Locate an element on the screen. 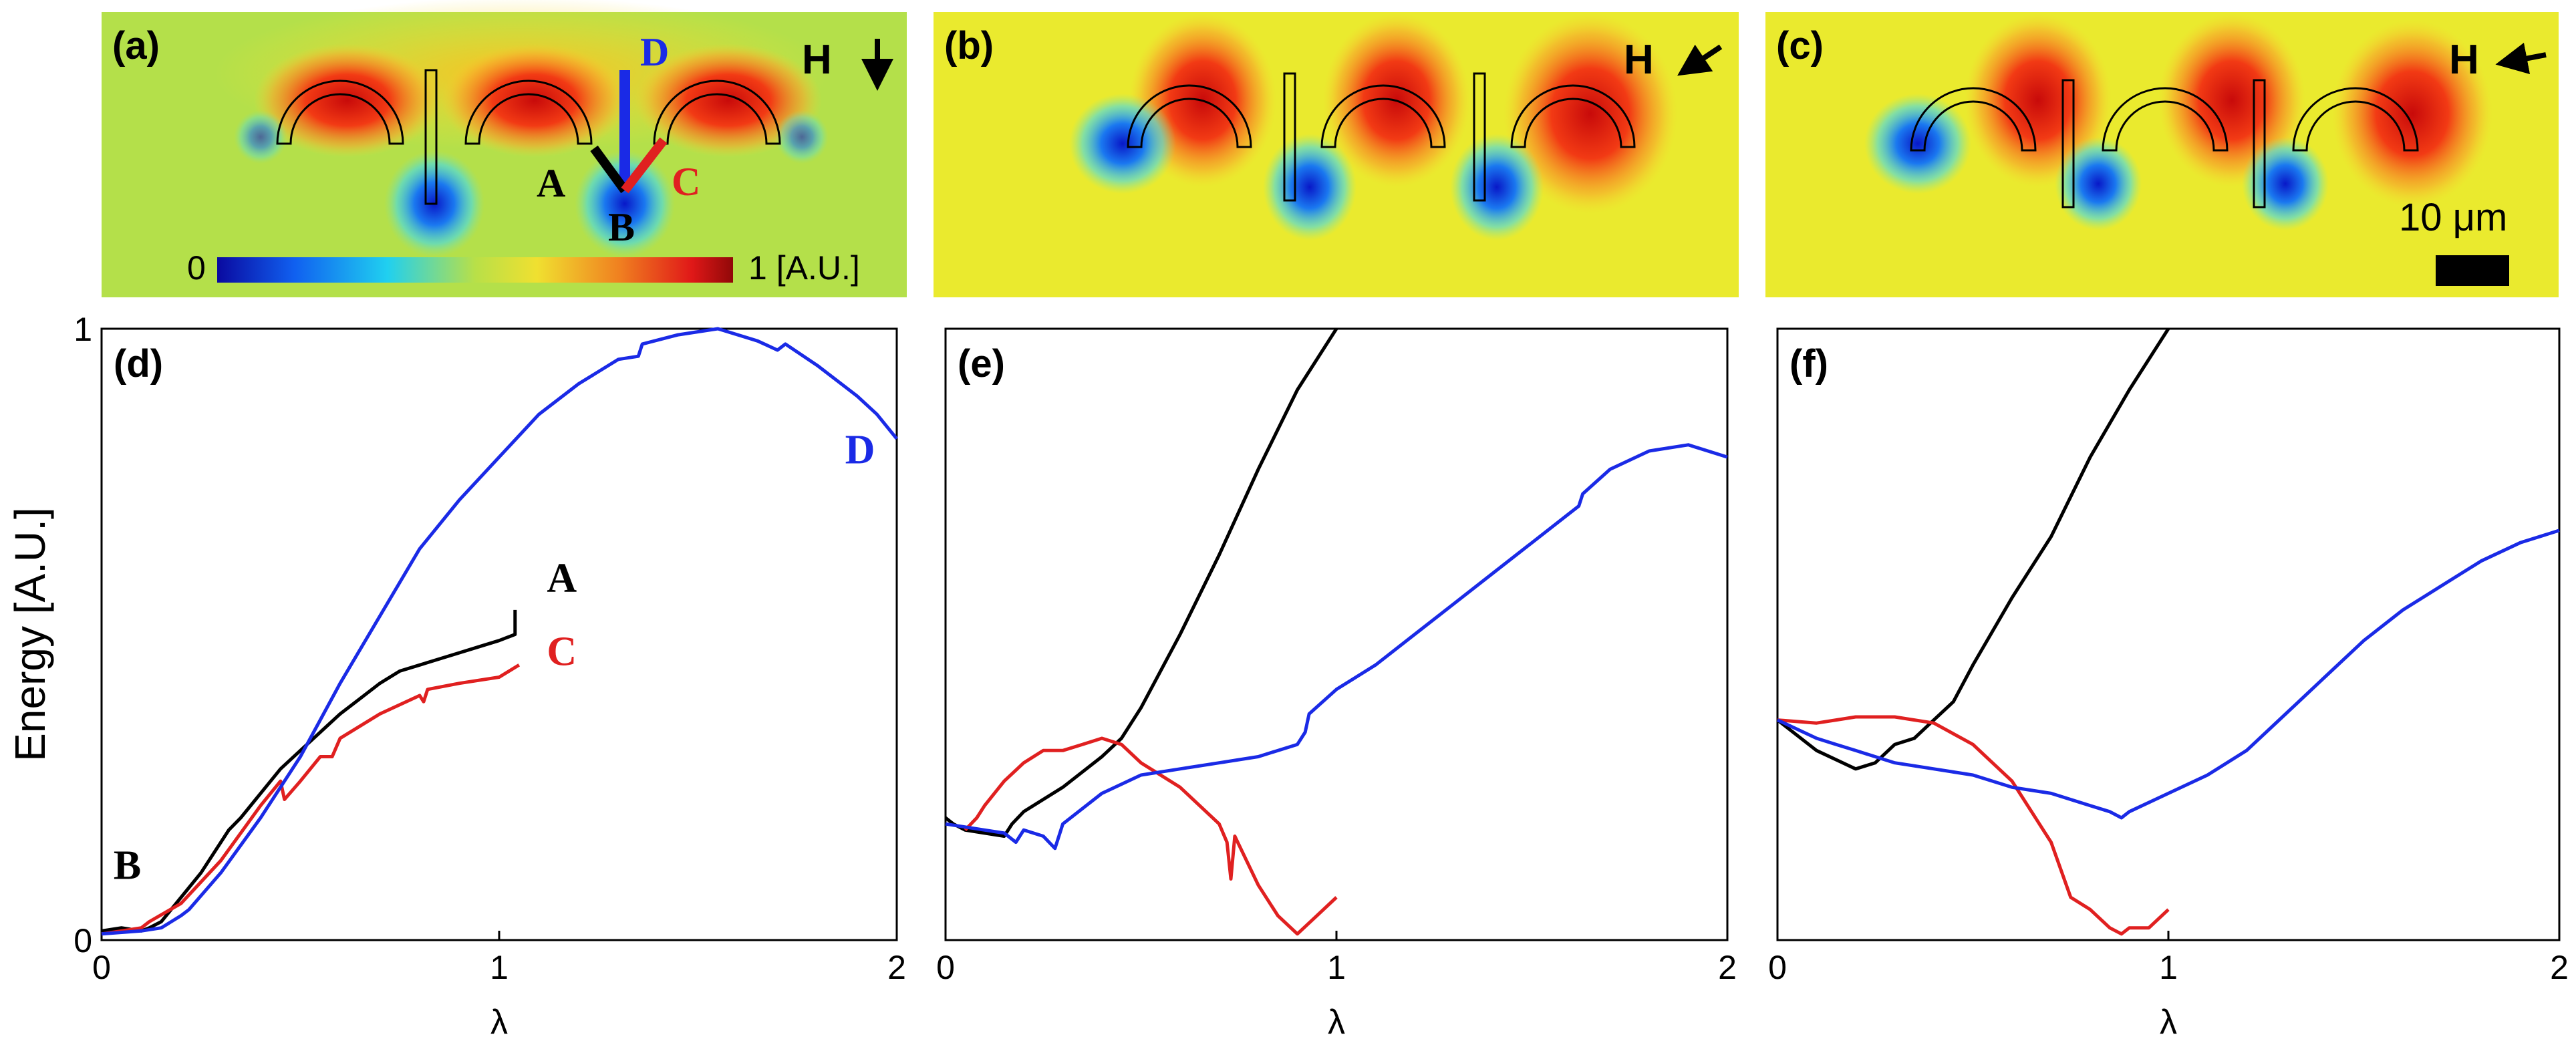 This screenshot has width=2576, height=1057. arrow-down-left-icon is located at coordinates (1700, 60).